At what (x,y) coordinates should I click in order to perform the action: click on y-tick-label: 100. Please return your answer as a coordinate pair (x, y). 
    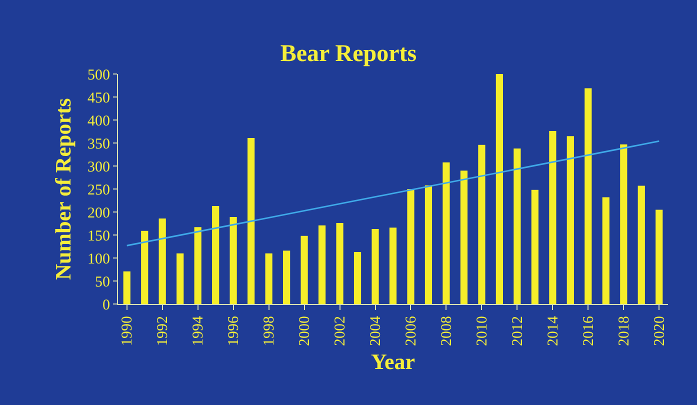
    Looking at the image, I should click on (99, 259).